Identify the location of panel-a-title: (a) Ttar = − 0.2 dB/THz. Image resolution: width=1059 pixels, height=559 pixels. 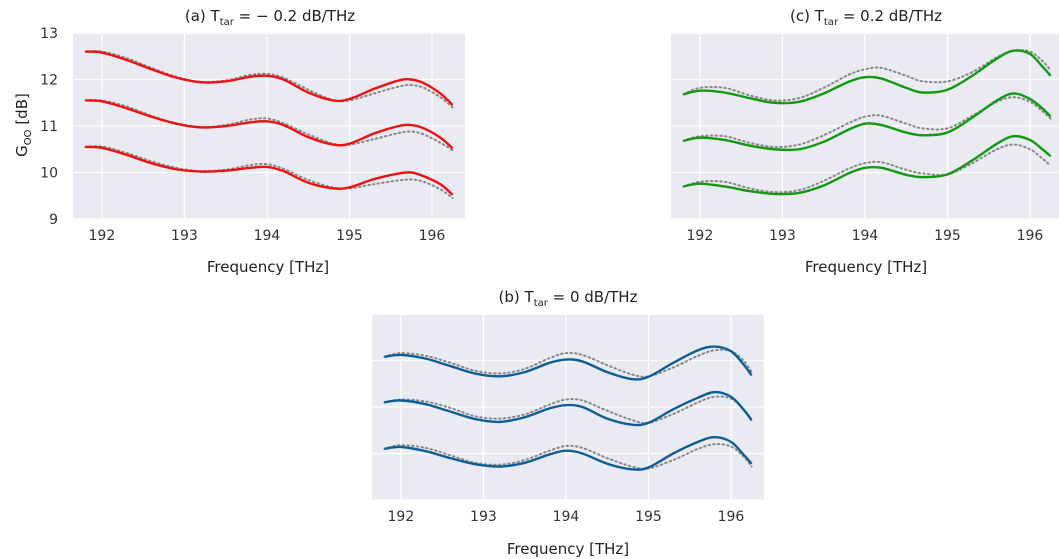
(270, 17).